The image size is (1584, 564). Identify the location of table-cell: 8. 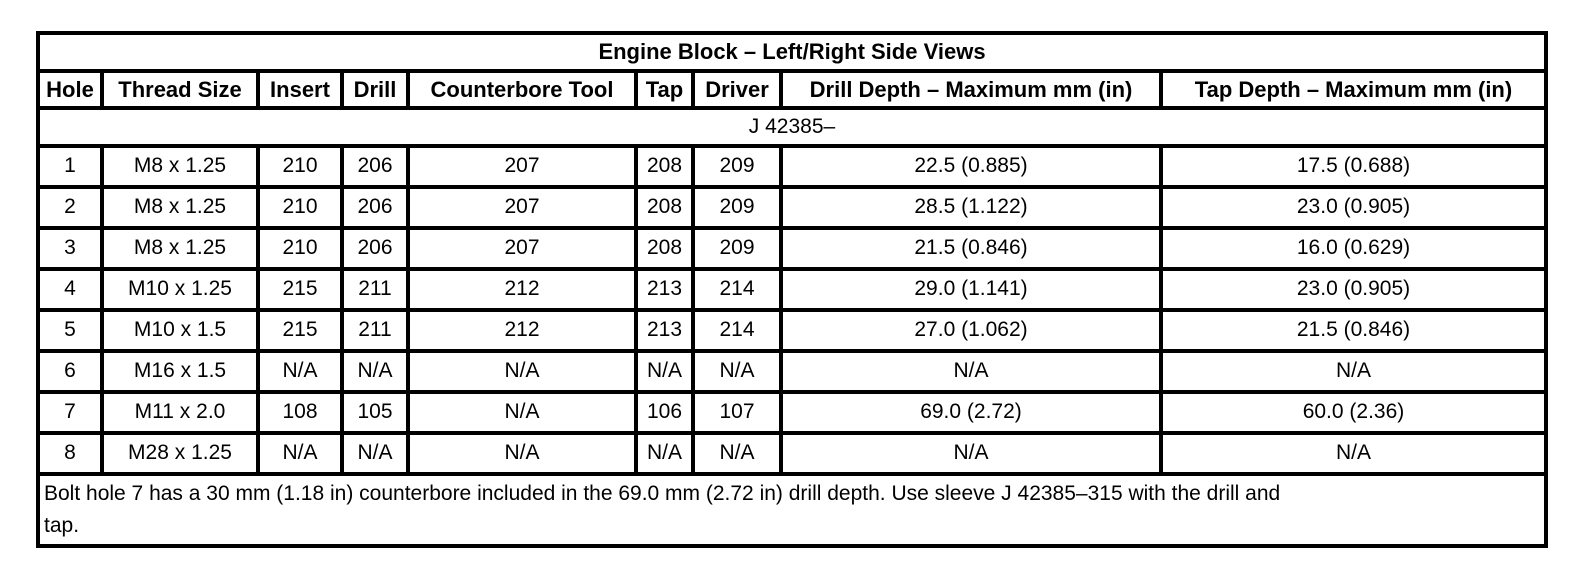
(70, 453).